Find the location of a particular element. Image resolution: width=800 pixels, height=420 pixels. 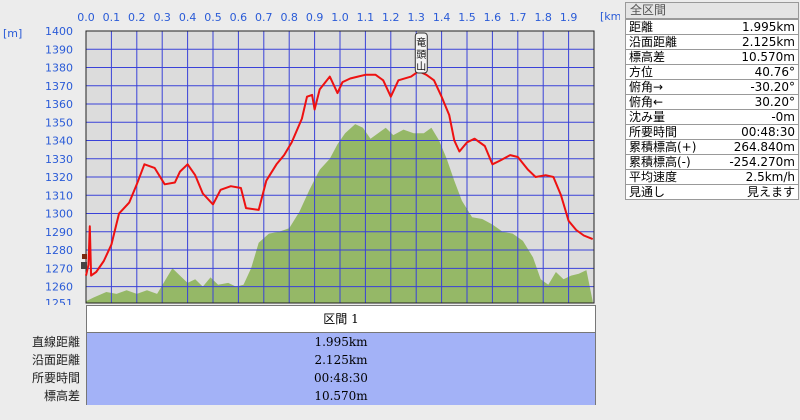

x-tick-label: 0.0 is located at coordinates (86, 17).